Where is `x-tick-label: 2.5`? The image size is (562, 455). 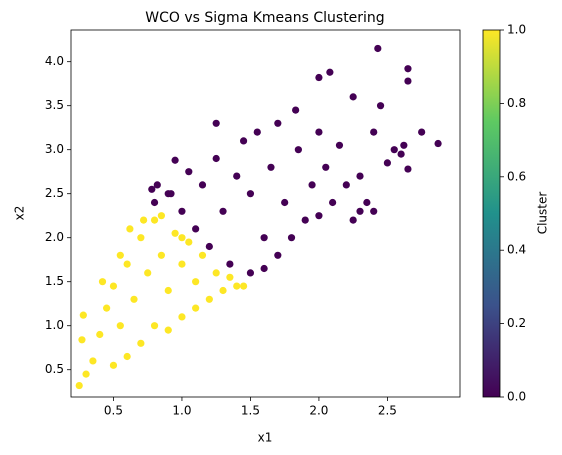
x-tick-label: 2.5 is located at coordinates (387, 411).